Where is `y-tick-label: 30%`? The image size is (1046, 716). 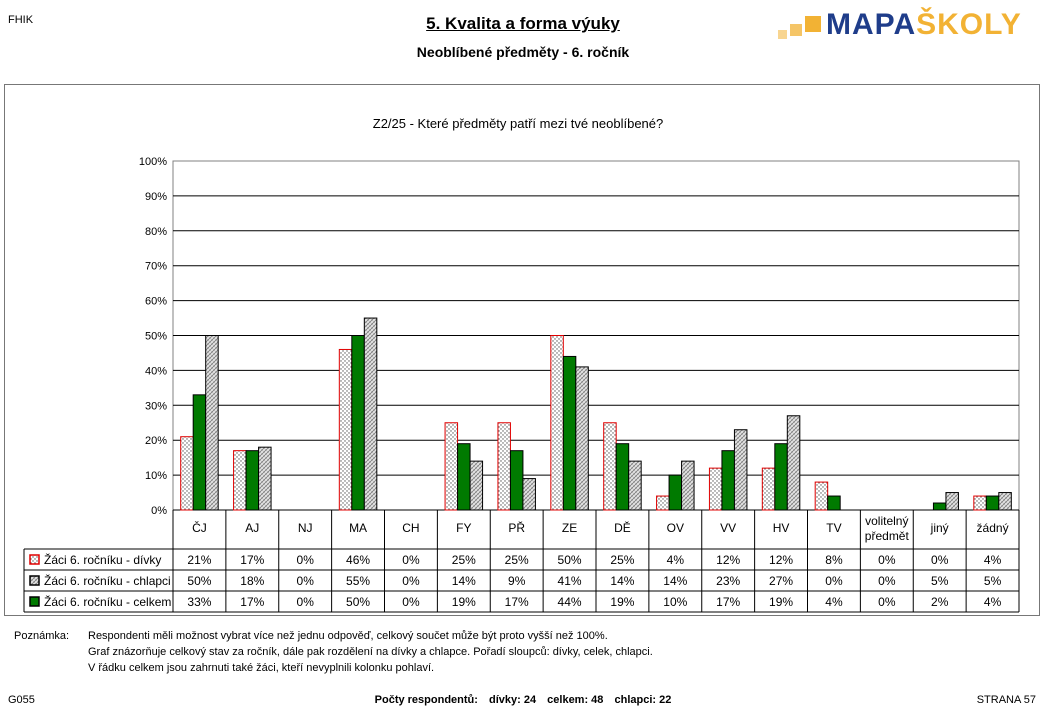 y-tick-label: 30% is located at coordinates (156, 406).